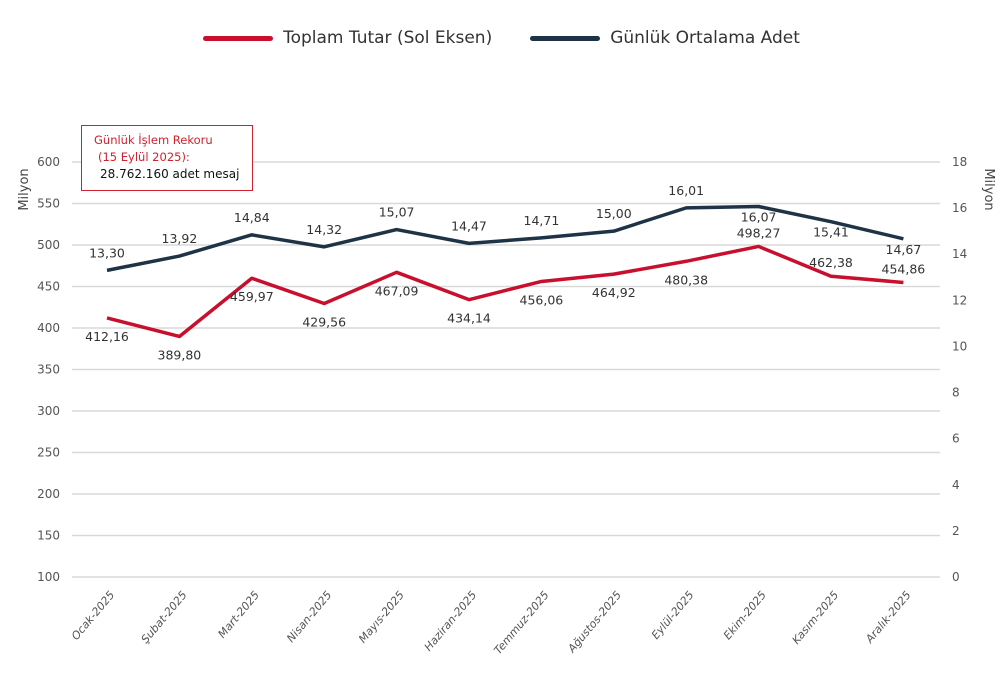 The width and height of the screenshot is (1003, 677). Describe the element at coordinates (164, 617) in the screenshot. I see `x-tick-label: Şubat-2025` at that location.